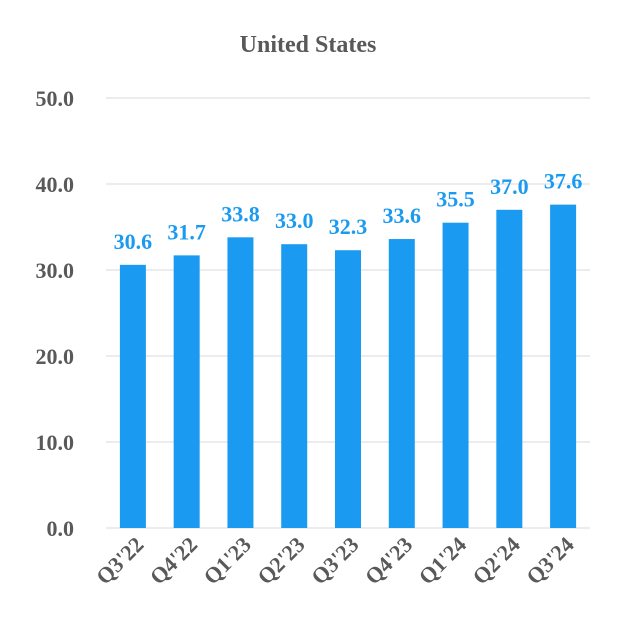 This screenshot has height=640, width=620. I want to click on x-tick-label: Q3'23, so click(334, 560).